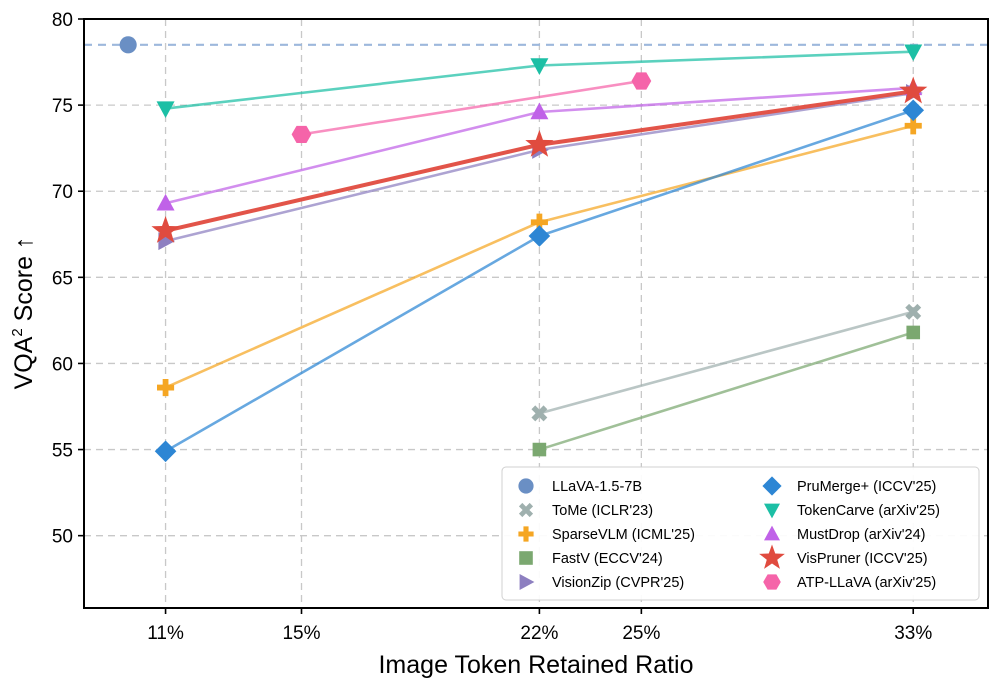  I want to click on legend-entry-visionzip-cvpr-25: VisionZip (CVPR'25), so click(601, 582).